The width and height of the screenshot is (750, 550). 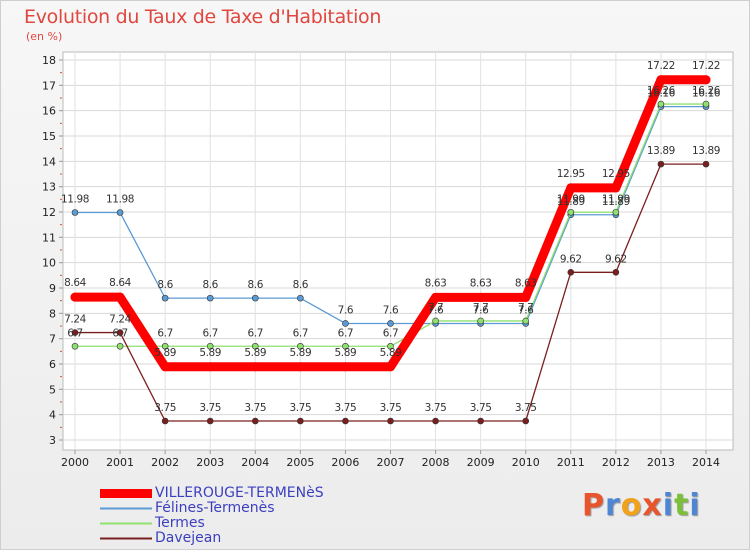 I want to click on y-tick-label: 4, so click(x=52, y=415).